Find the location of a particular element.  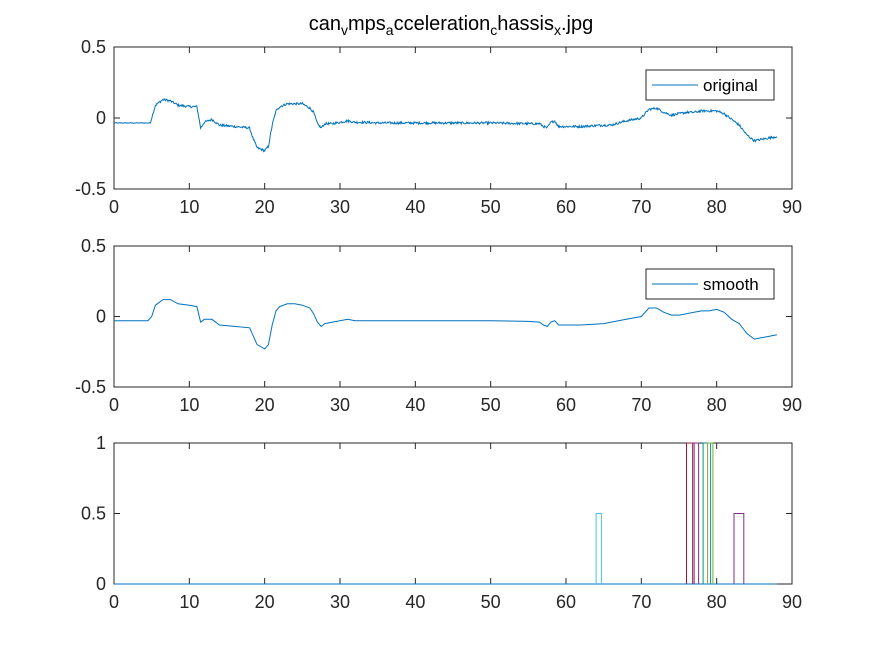

title-part: hassis is located at coordinates (525, 24).